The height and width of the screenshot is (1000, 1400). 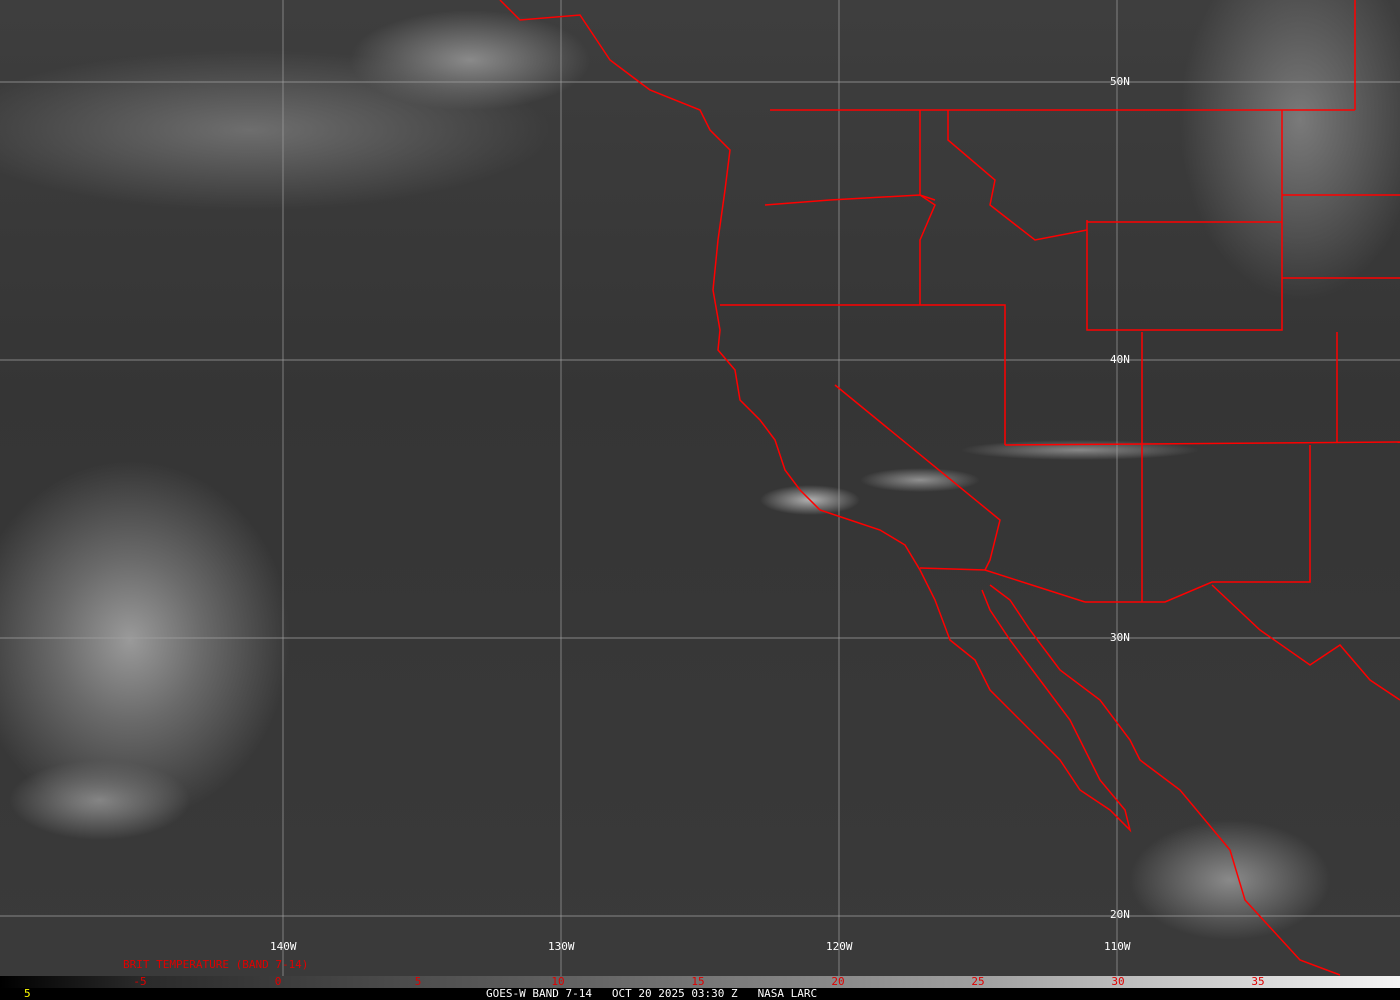 I want to click on lon-label-110w: 110W, so click(x=1117, y=946).